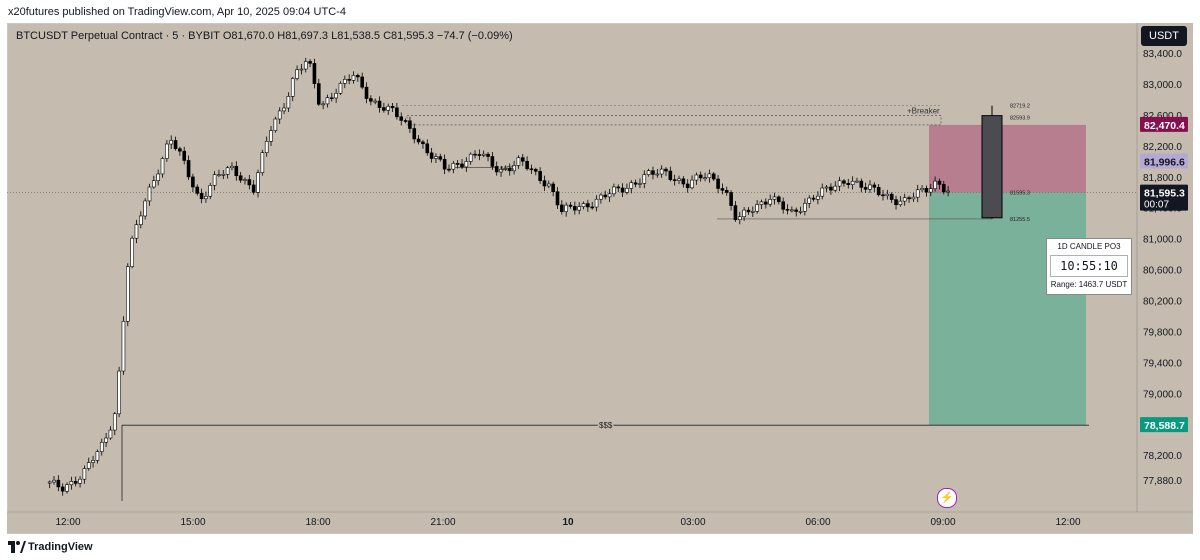  I want to click on lightning-icon: ⚡, so click(947, 498).